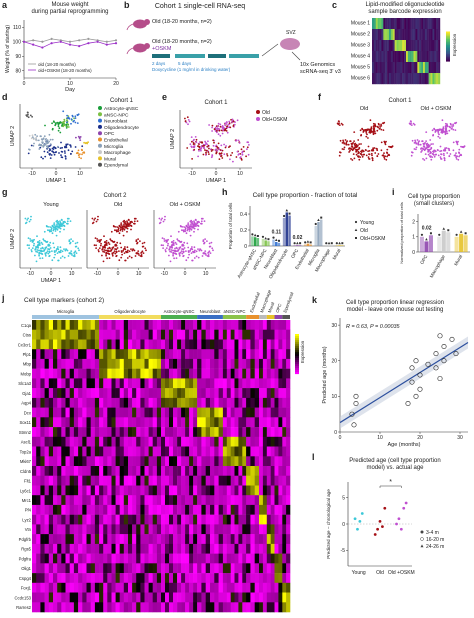 Image resolution: width=474 pixels, height=618 pixels. Describe the element at coordinates (360, 68) in the screenshot. I see `row-label: Mouse 5` at that location.